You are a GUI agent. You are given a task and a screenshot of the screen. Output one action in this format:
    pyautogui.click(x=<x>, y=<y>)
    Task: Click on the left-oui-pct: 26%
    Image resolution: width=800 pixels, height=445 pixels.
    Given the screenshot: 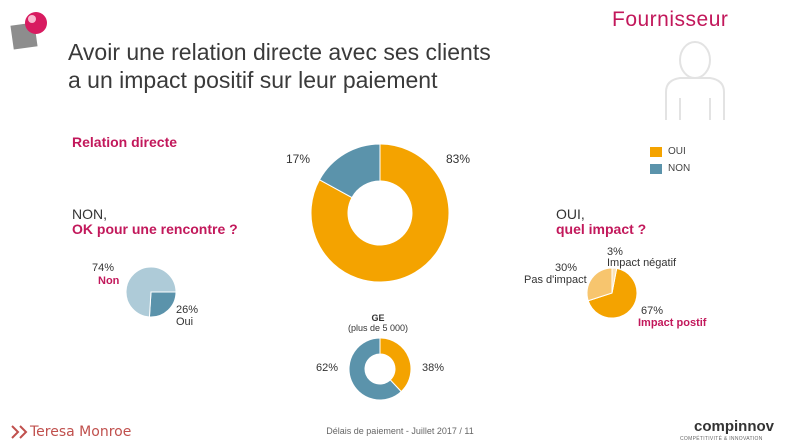 What is the action you would take?
    pyautogui.click(x=187, y=310)
    